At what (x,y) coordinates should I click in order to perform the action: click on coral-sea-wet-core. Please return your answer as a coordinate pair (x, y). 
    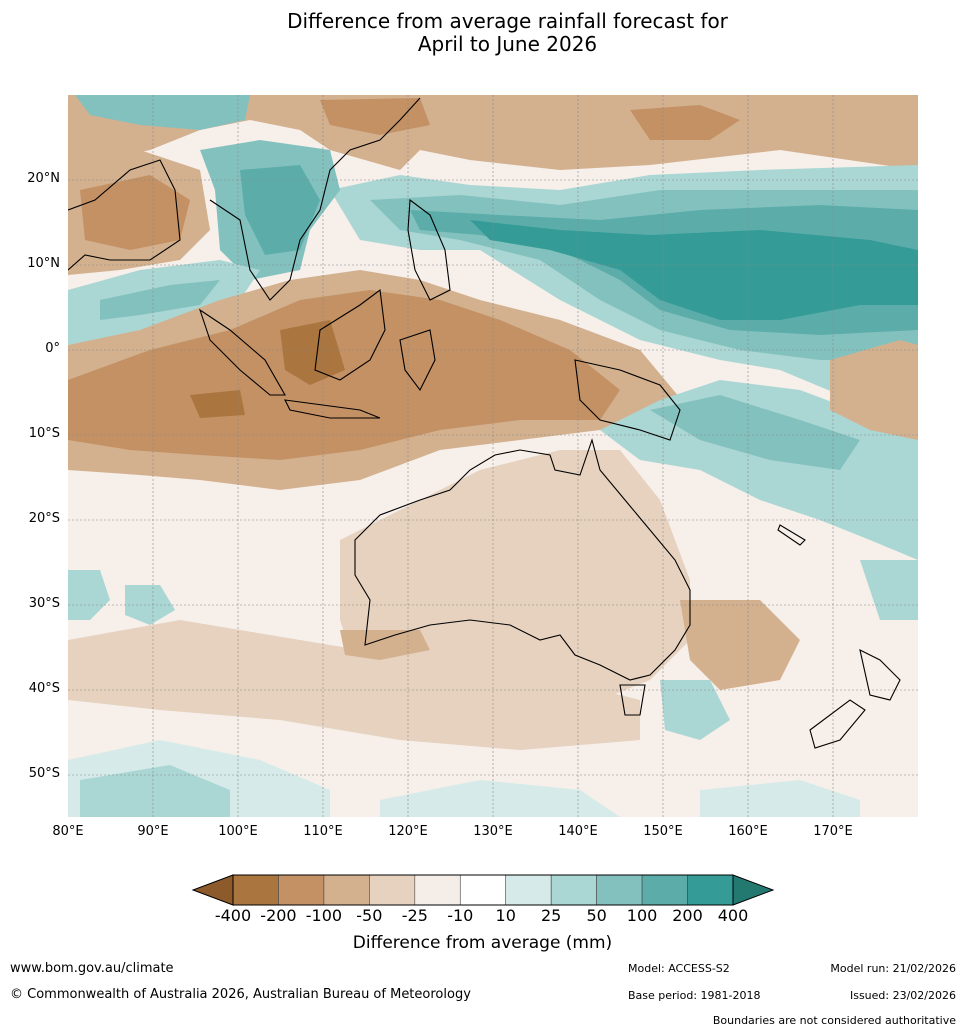
    Looking at the image, I should click on (755, 432).